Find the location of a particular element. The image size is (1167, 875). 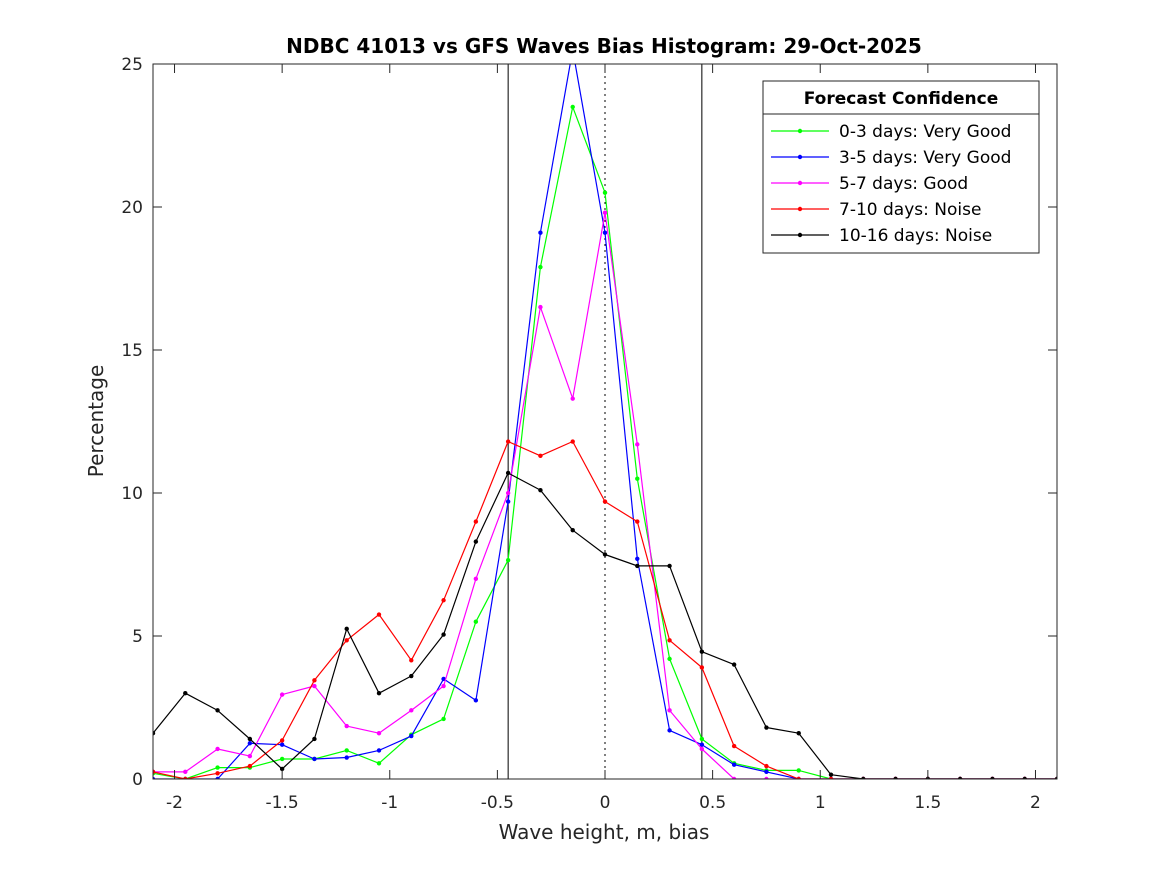

y-axis-label: Percentage is located at coordinates (96, 421).